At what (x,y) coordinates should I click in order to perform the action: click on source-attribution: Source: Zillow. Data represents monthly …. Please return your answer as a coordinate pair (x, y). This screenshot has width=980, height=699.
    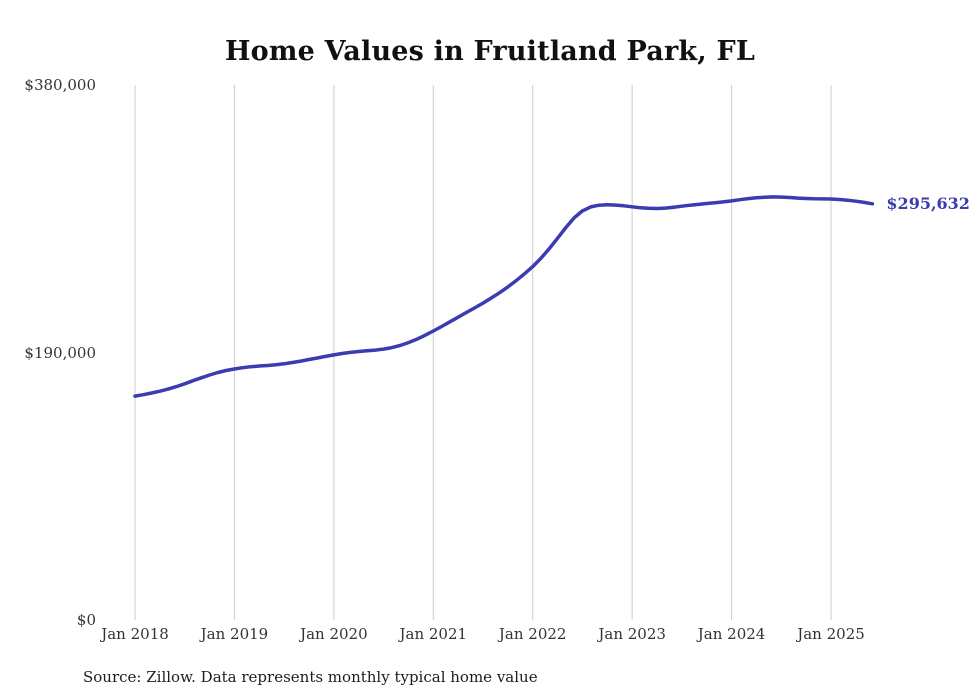
    Looking at the image, I should click on (310, 677).